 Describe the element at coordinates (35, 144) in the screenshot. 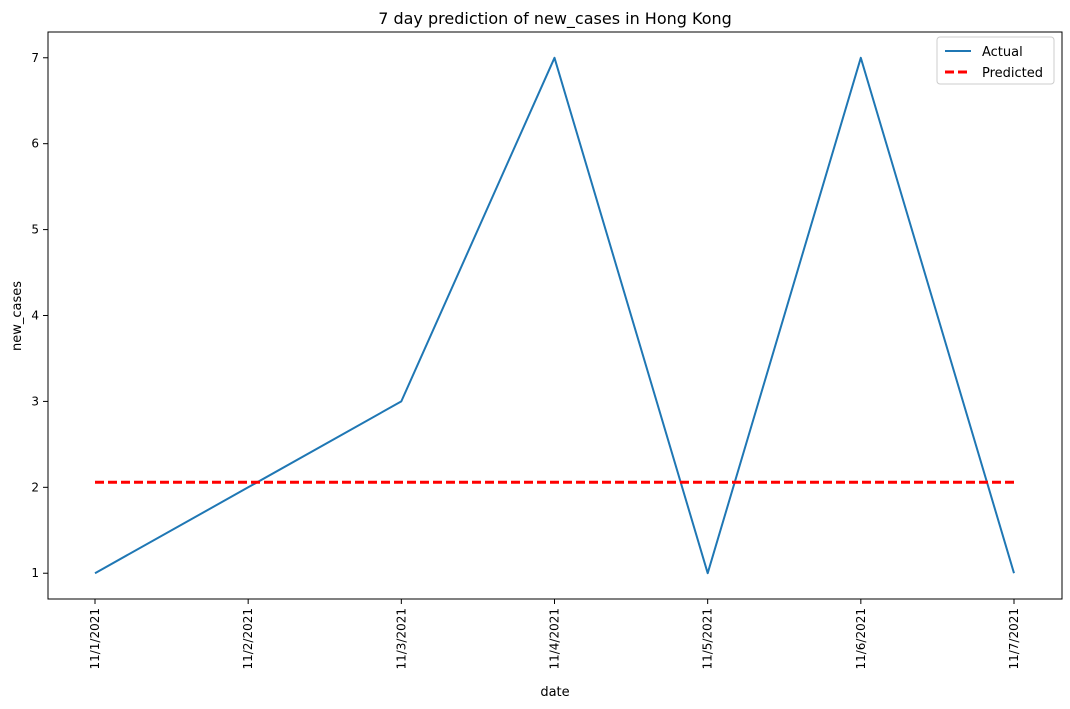

I see `y-tick-label: 6` at that location.